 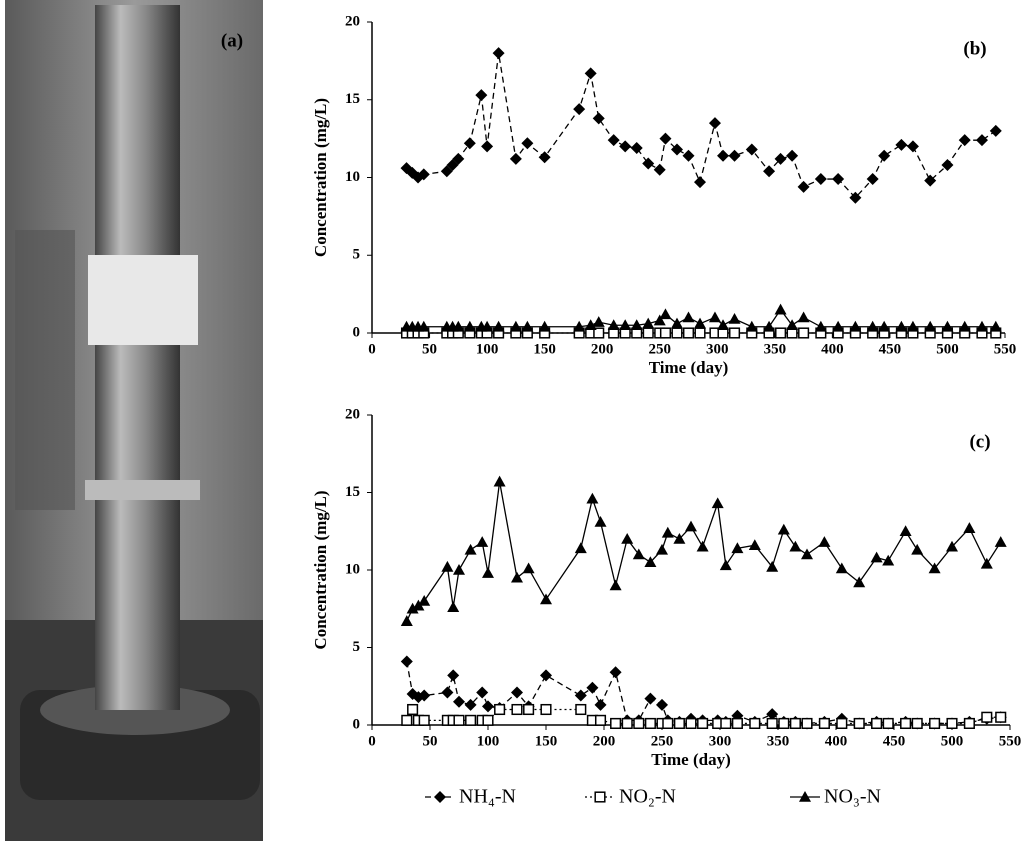 What do you see at coordinates (720, 741) in the screenshot?
I see `x-tick-label: 300` at bounding box center [720, 741].